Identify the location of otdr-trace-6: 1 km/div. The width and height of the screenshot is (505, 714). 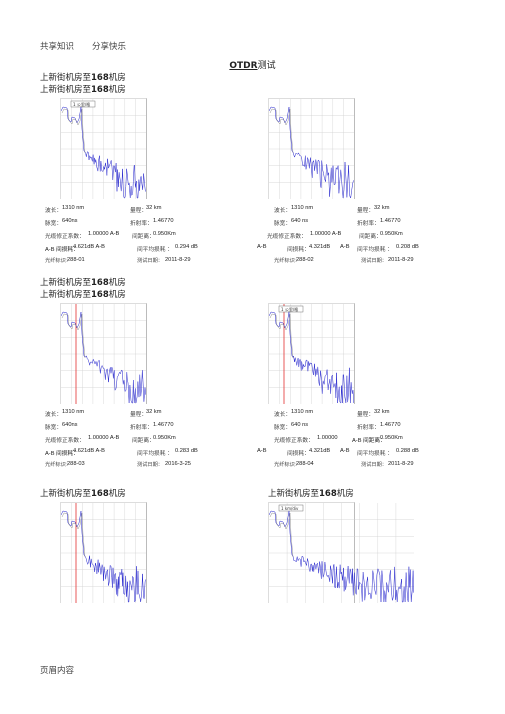
(341, 552).